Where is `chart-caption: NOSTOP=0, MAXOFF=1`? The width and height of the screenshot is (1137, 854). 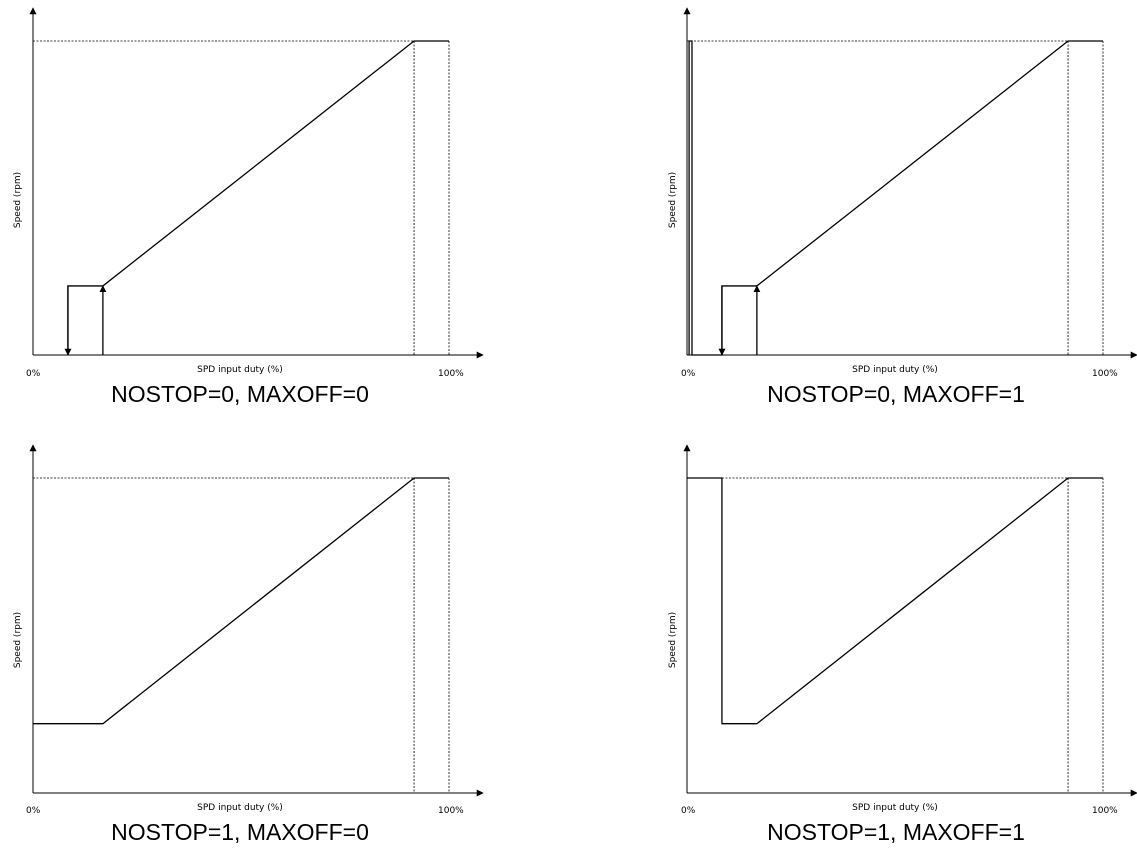
chart-caption: NOSTOP=0, MAXOFF=1 is located at coordinates (896, 394).